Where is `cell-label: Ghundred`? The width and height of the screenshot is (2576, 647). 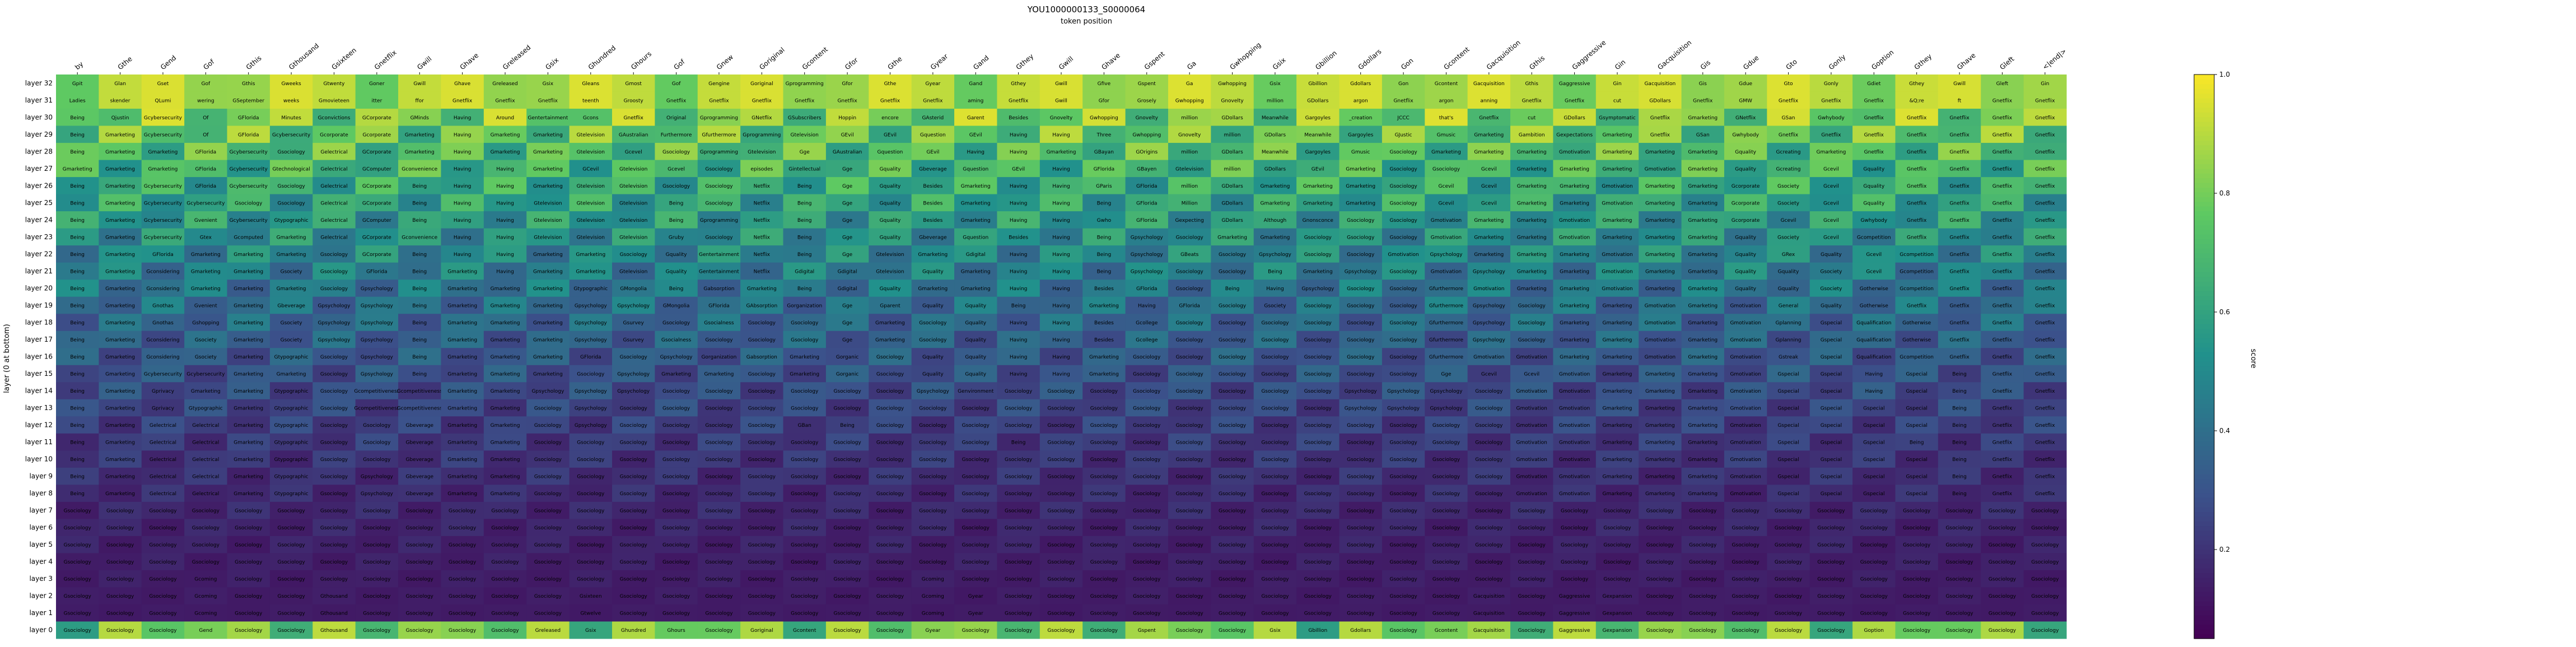 cell-label: Ghundred is located at coordinates (634, 631).